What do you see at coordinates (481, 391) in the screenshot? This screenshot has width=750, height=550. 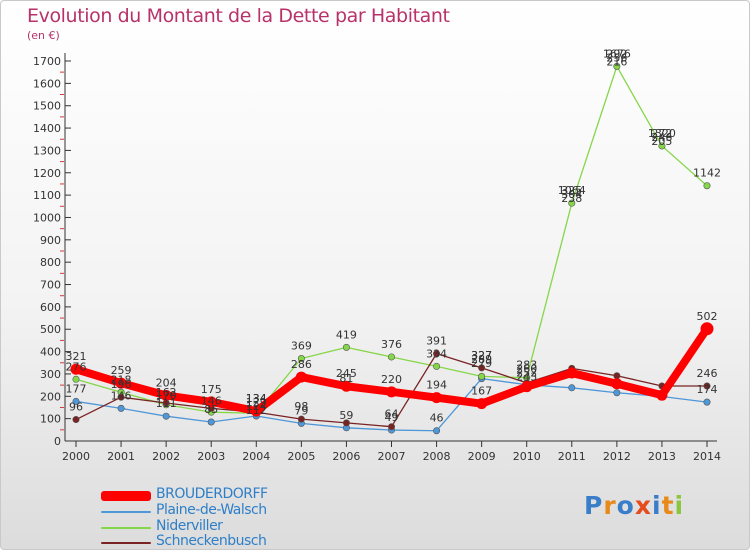 I see `data-label: 167` at bounding box center [481, 391].